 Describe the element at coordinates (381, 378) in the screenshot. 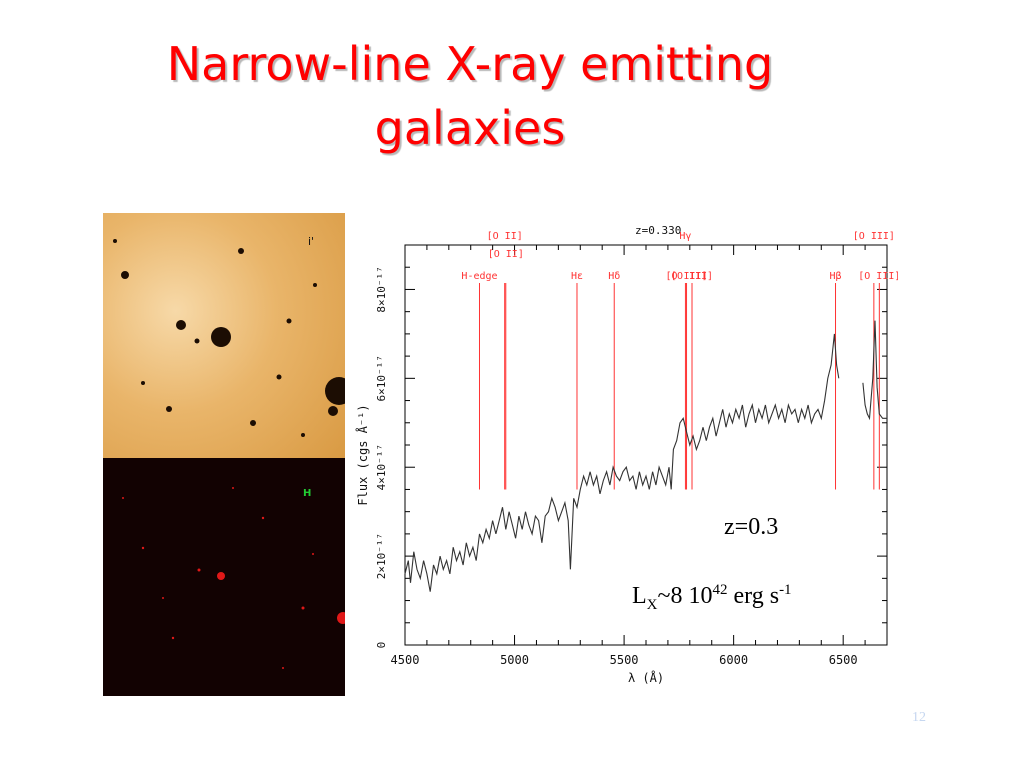

I see `y-tick-label: 6×10⁻¹⁷` at that location.